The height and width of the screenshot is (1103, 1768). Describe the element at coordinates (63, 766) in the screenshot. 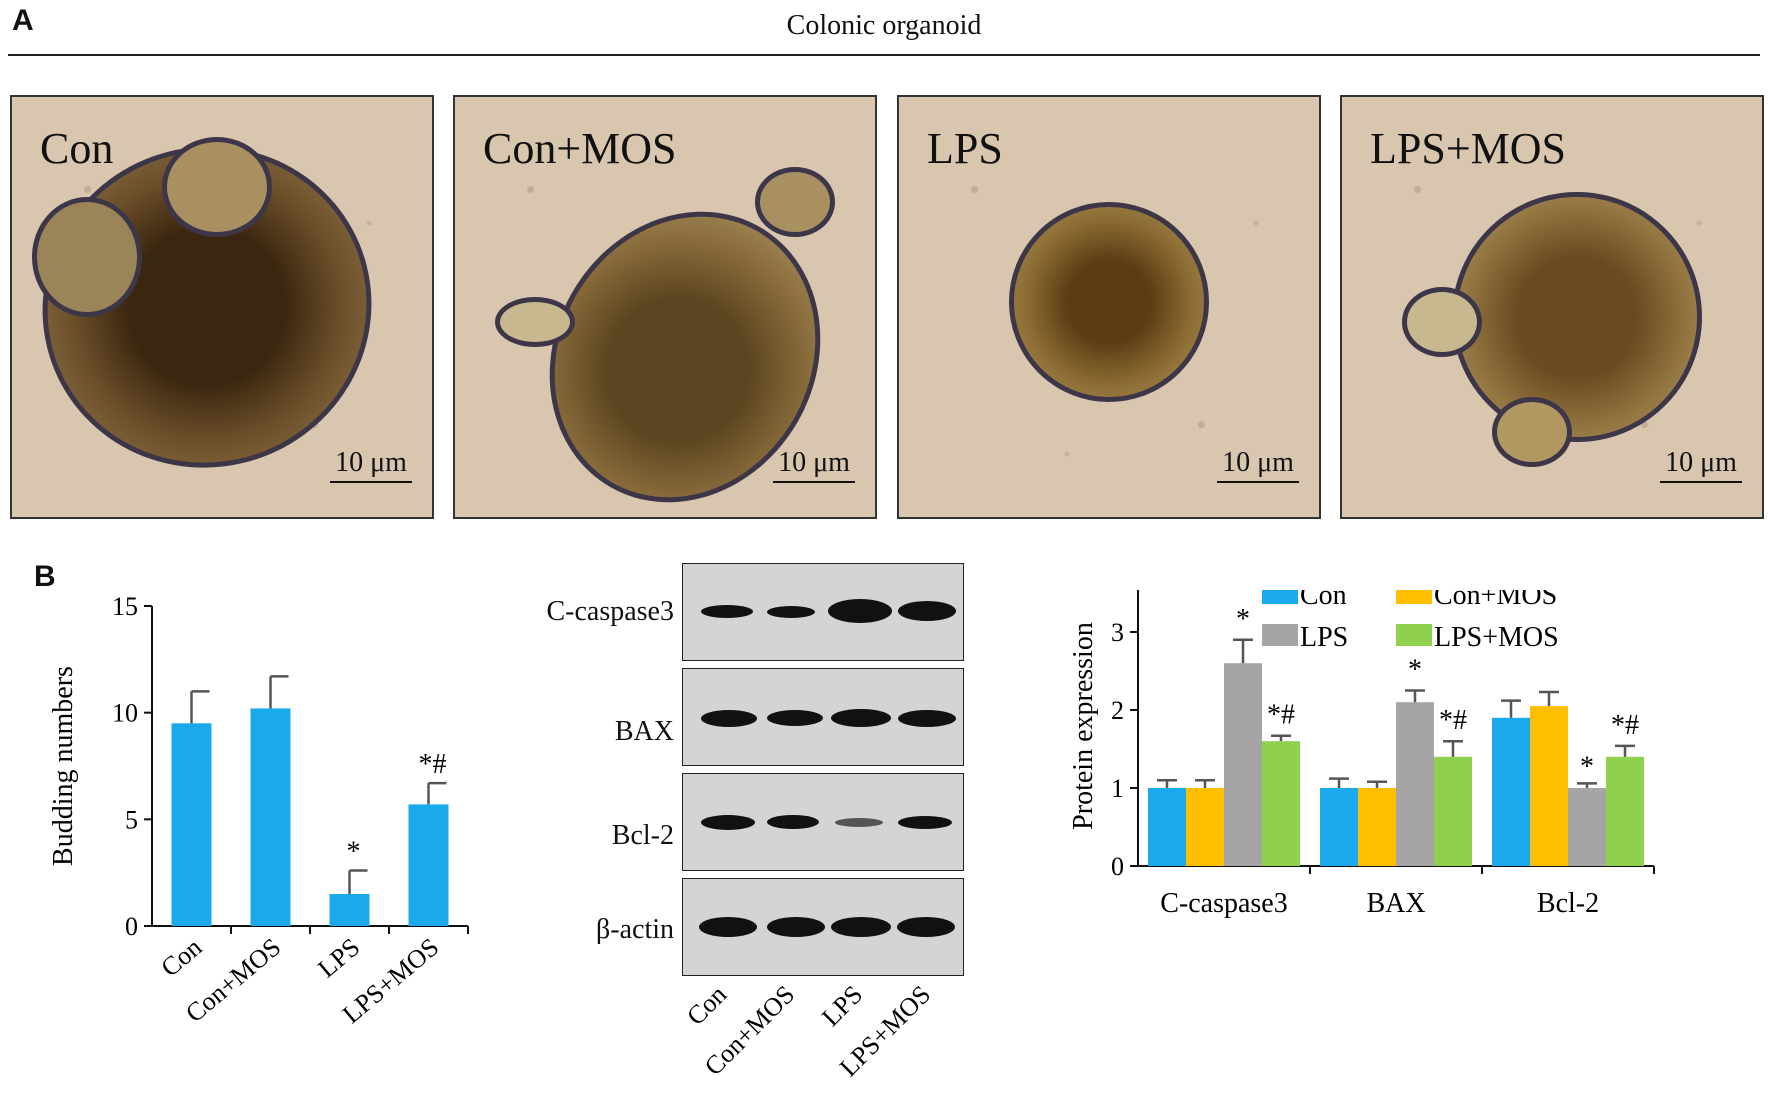

I see `y-axis-label: Budding numbers` at that location.